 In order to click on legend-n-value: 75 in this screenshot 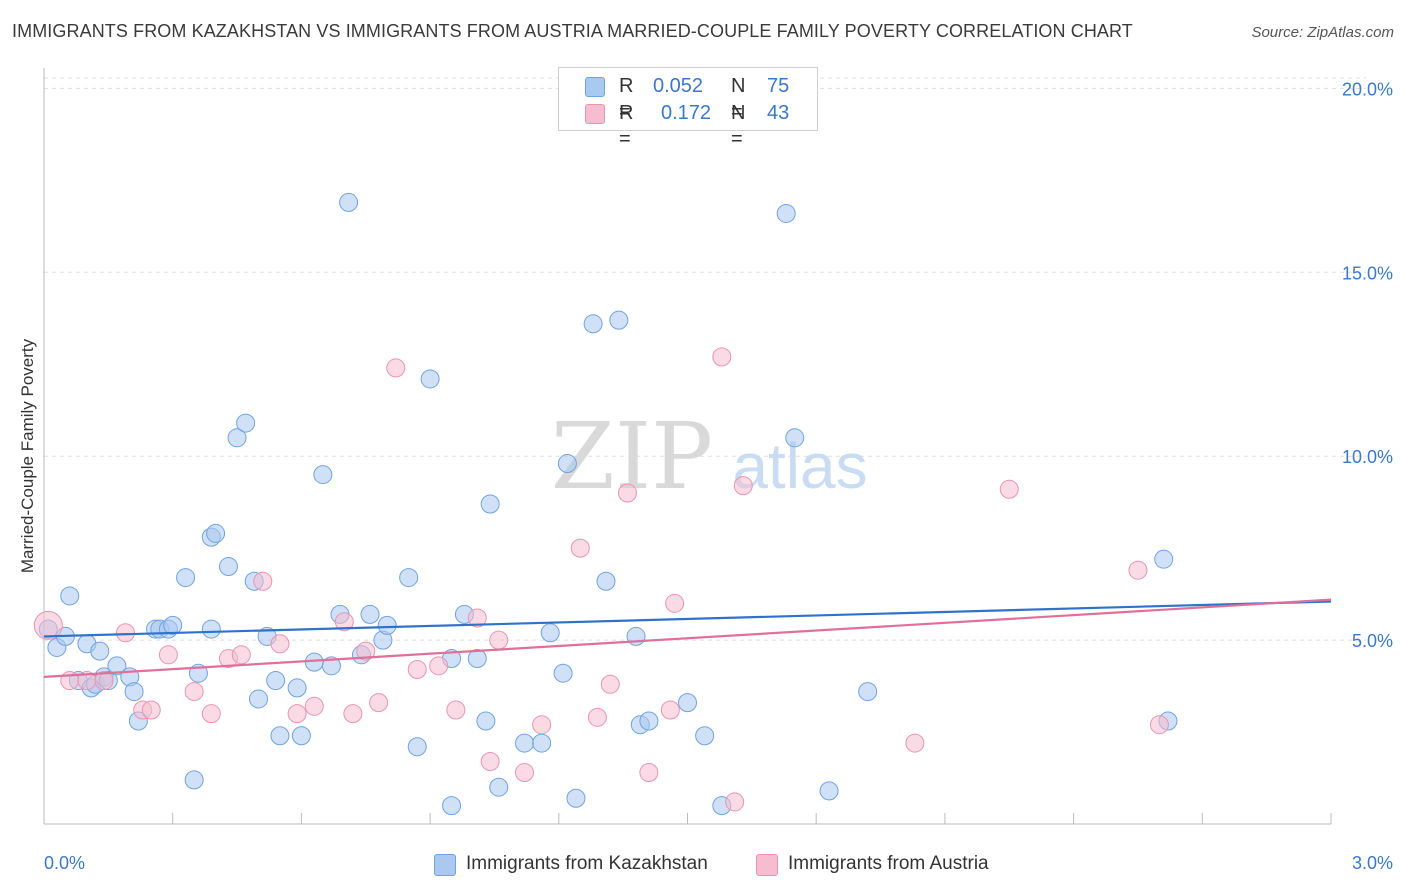, I will do `click(778, 86)`.